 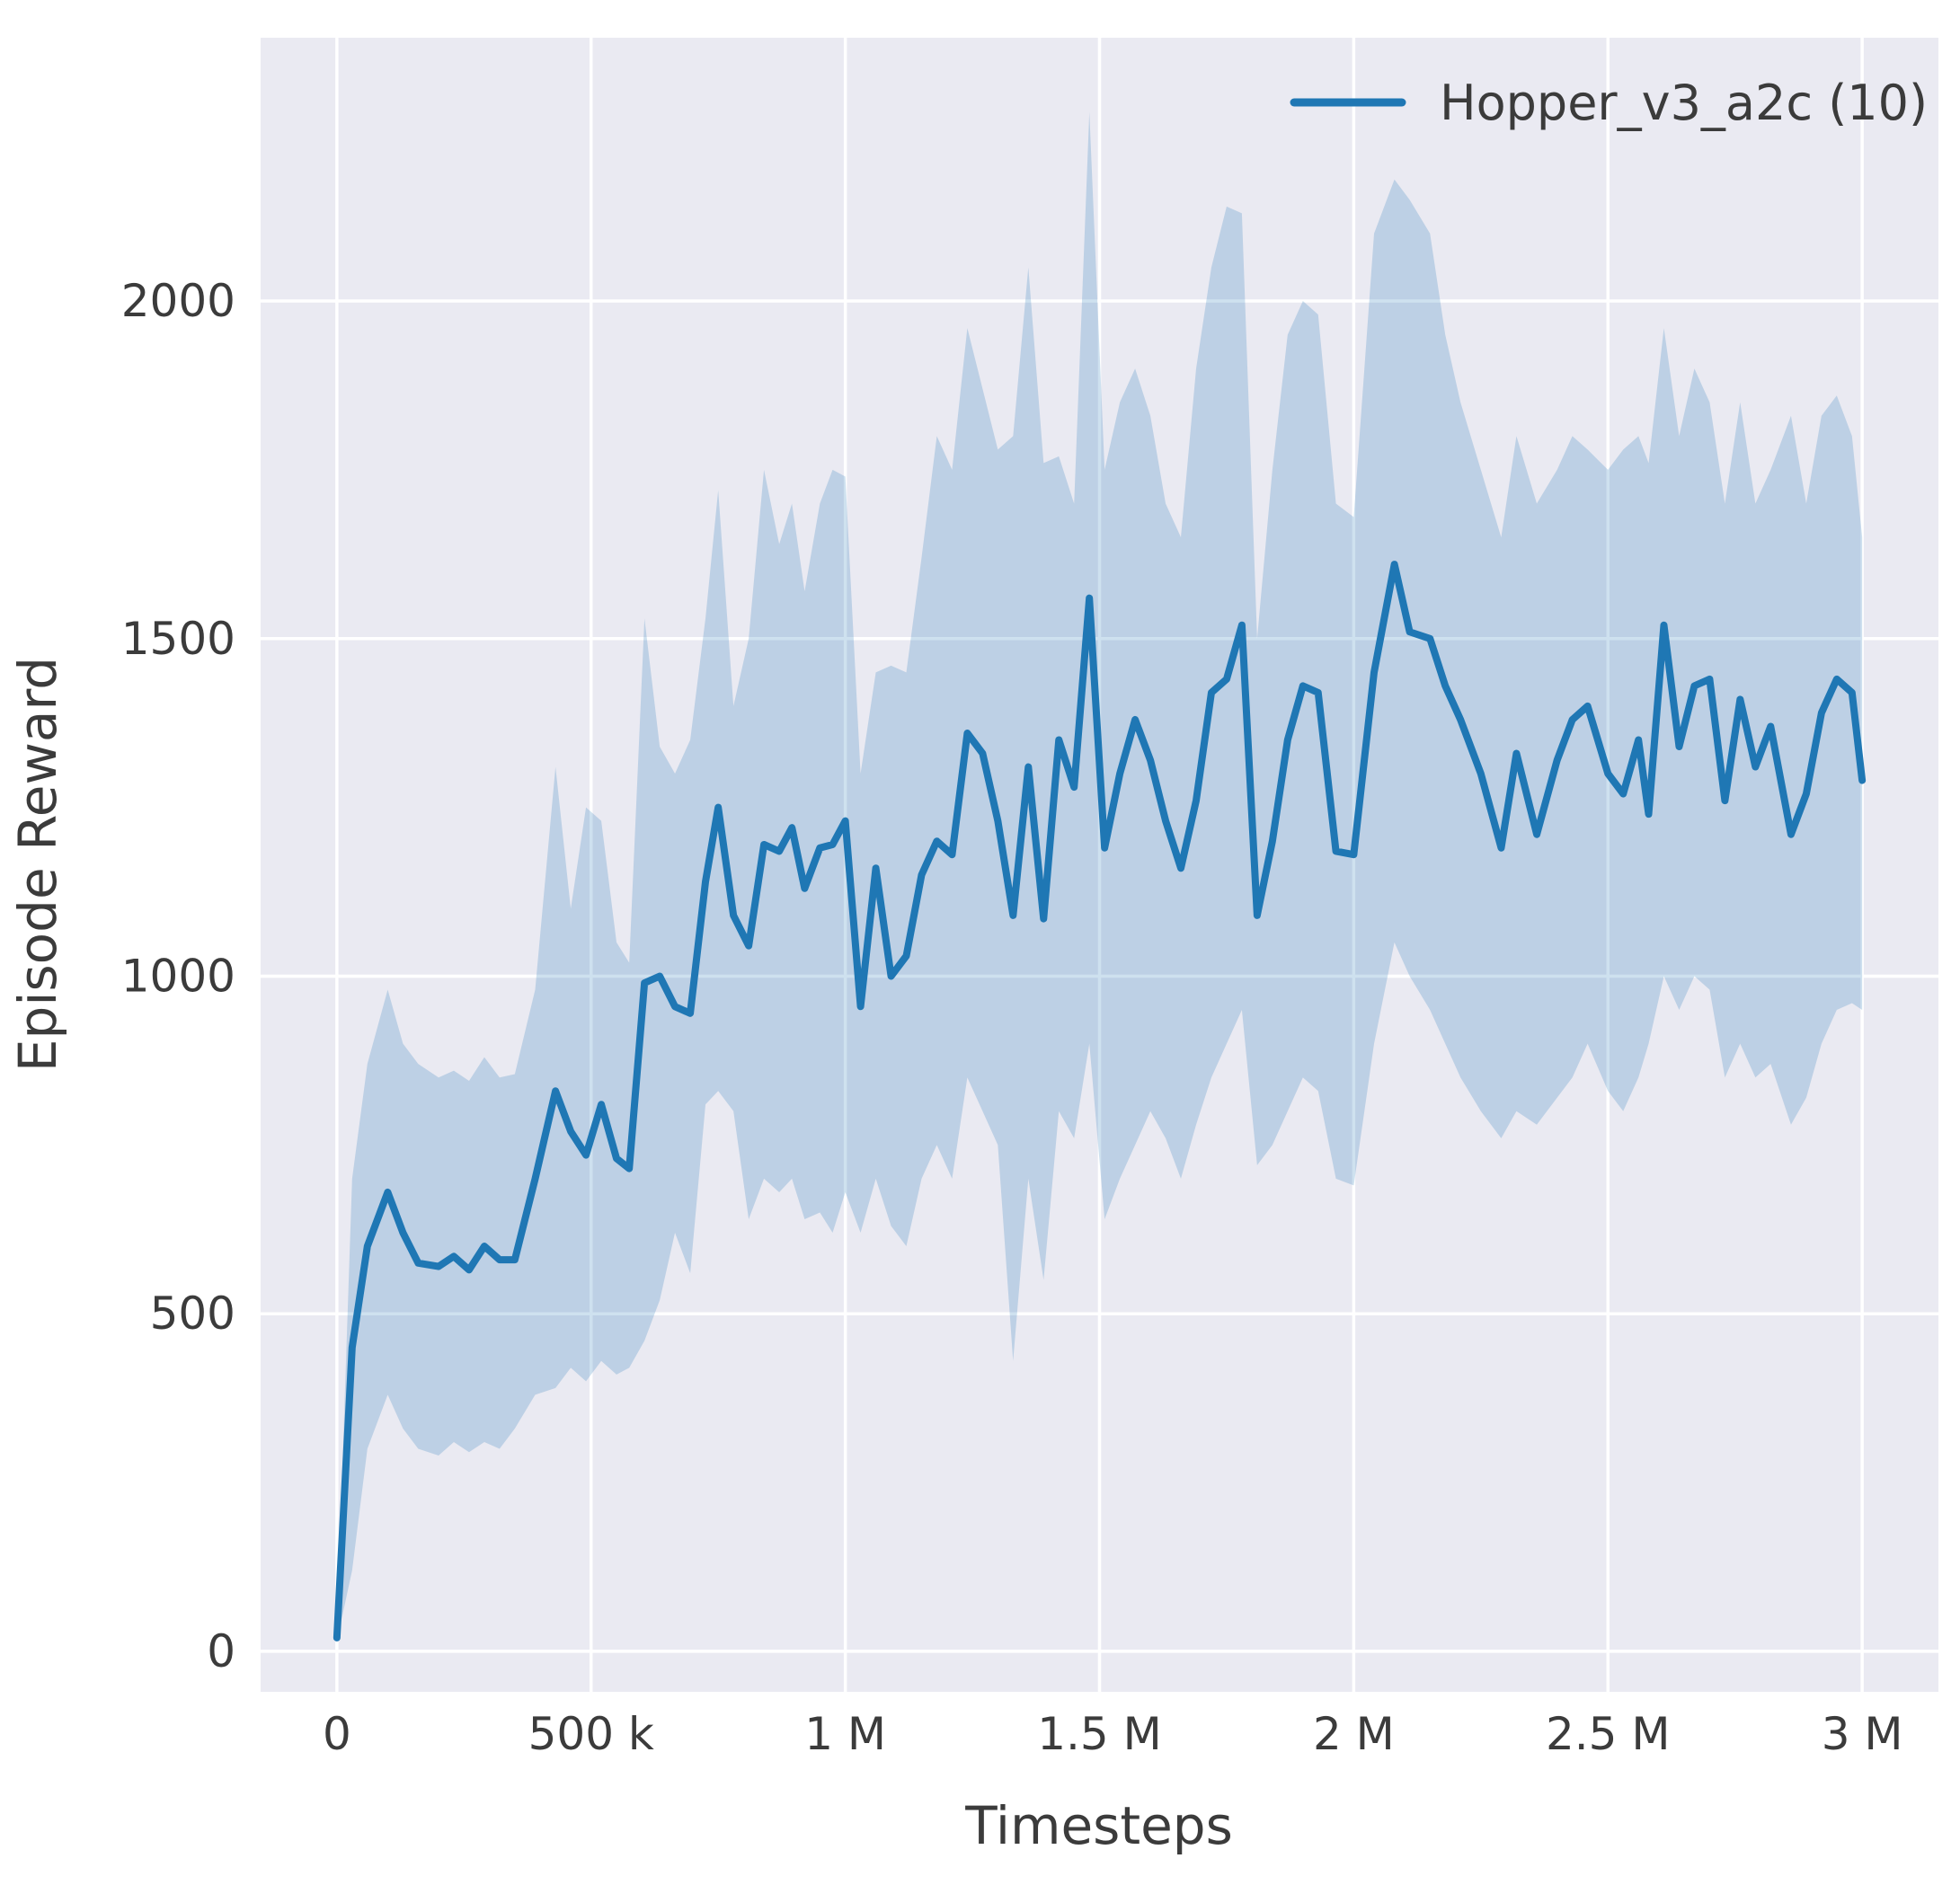 What do you see at coordinates (1684, 103) in the screenshot?
I see `legend-label: Hopper_v3_a2c (10)` at bounding box center [1684, 103].